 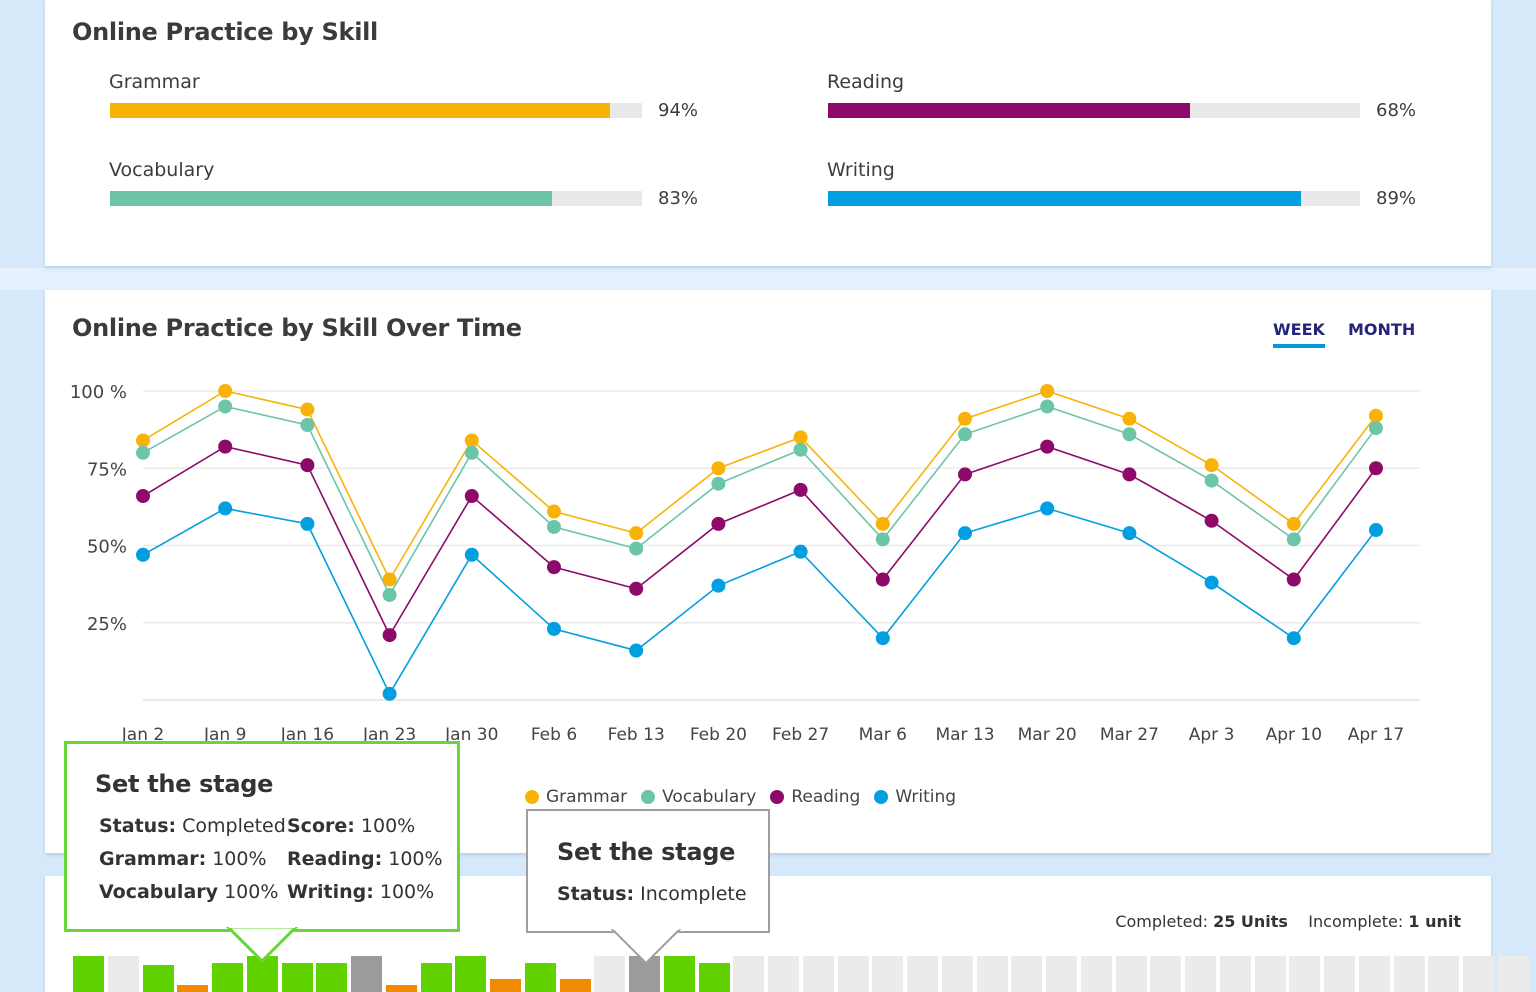 What do you see at coordinates (389, 735) in the screenshot?
I see `x-tick-label: Jan 23` at bounding box center [389, 735].